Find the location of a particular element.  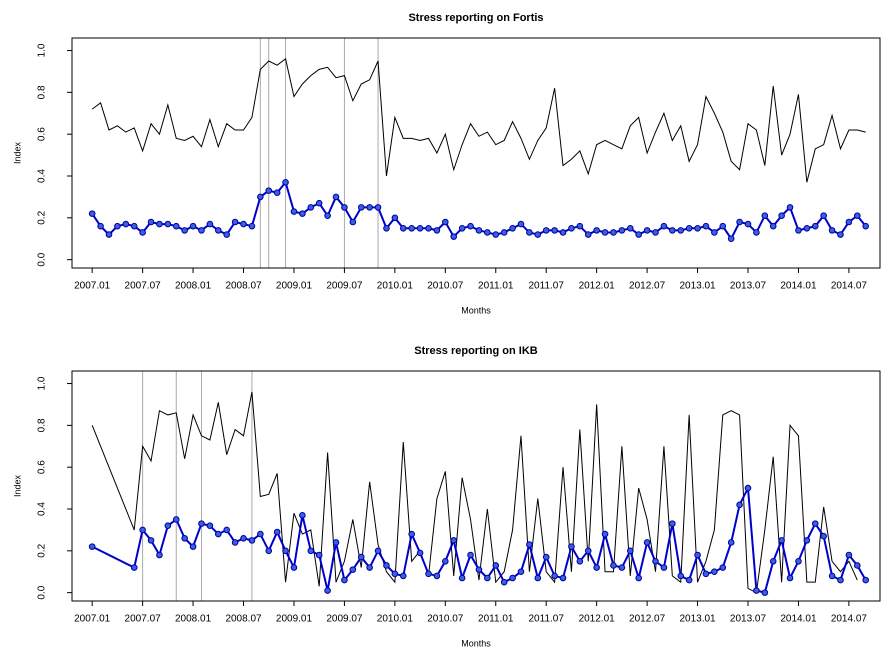

chart-title: Stress reporting on IKB is located at coordinates (476, 351).